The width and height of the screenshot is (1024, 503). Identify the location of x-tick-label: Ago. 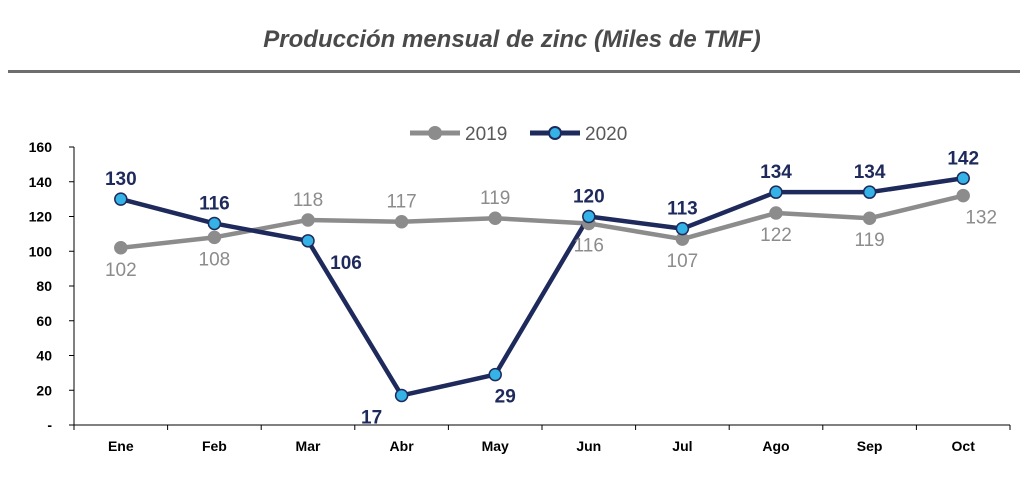
(775, 446).